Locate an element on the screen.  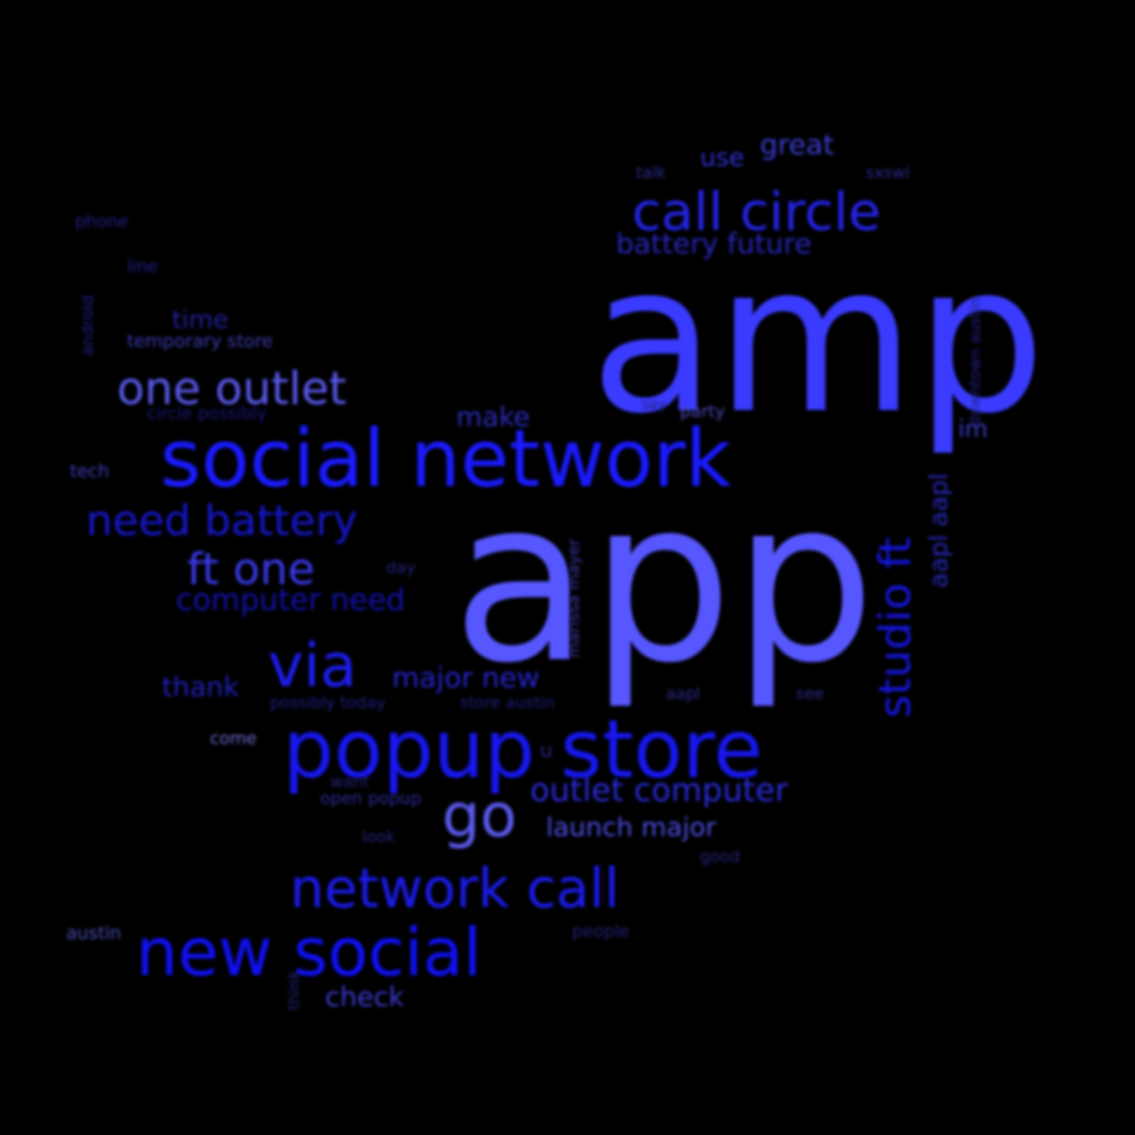
word-see: see is located at coordinates (810, 693).